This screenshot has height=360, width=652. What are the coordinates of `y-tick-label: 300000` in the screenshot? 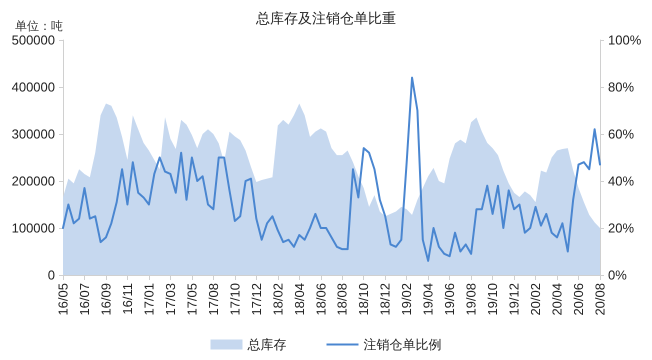 It's located at (33, 134).